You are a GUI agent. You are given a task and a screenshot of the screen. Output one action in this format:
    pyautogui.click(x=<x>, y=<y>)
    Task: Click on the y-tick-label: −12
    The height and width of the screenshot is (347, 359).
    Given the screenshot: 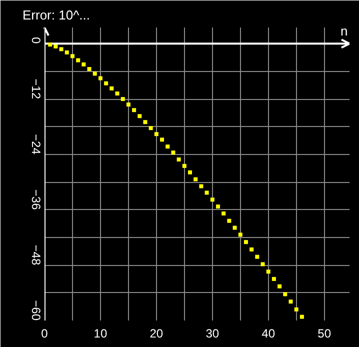 What is the action you would take?
    pyautogui.click(x=36, y=89)
    